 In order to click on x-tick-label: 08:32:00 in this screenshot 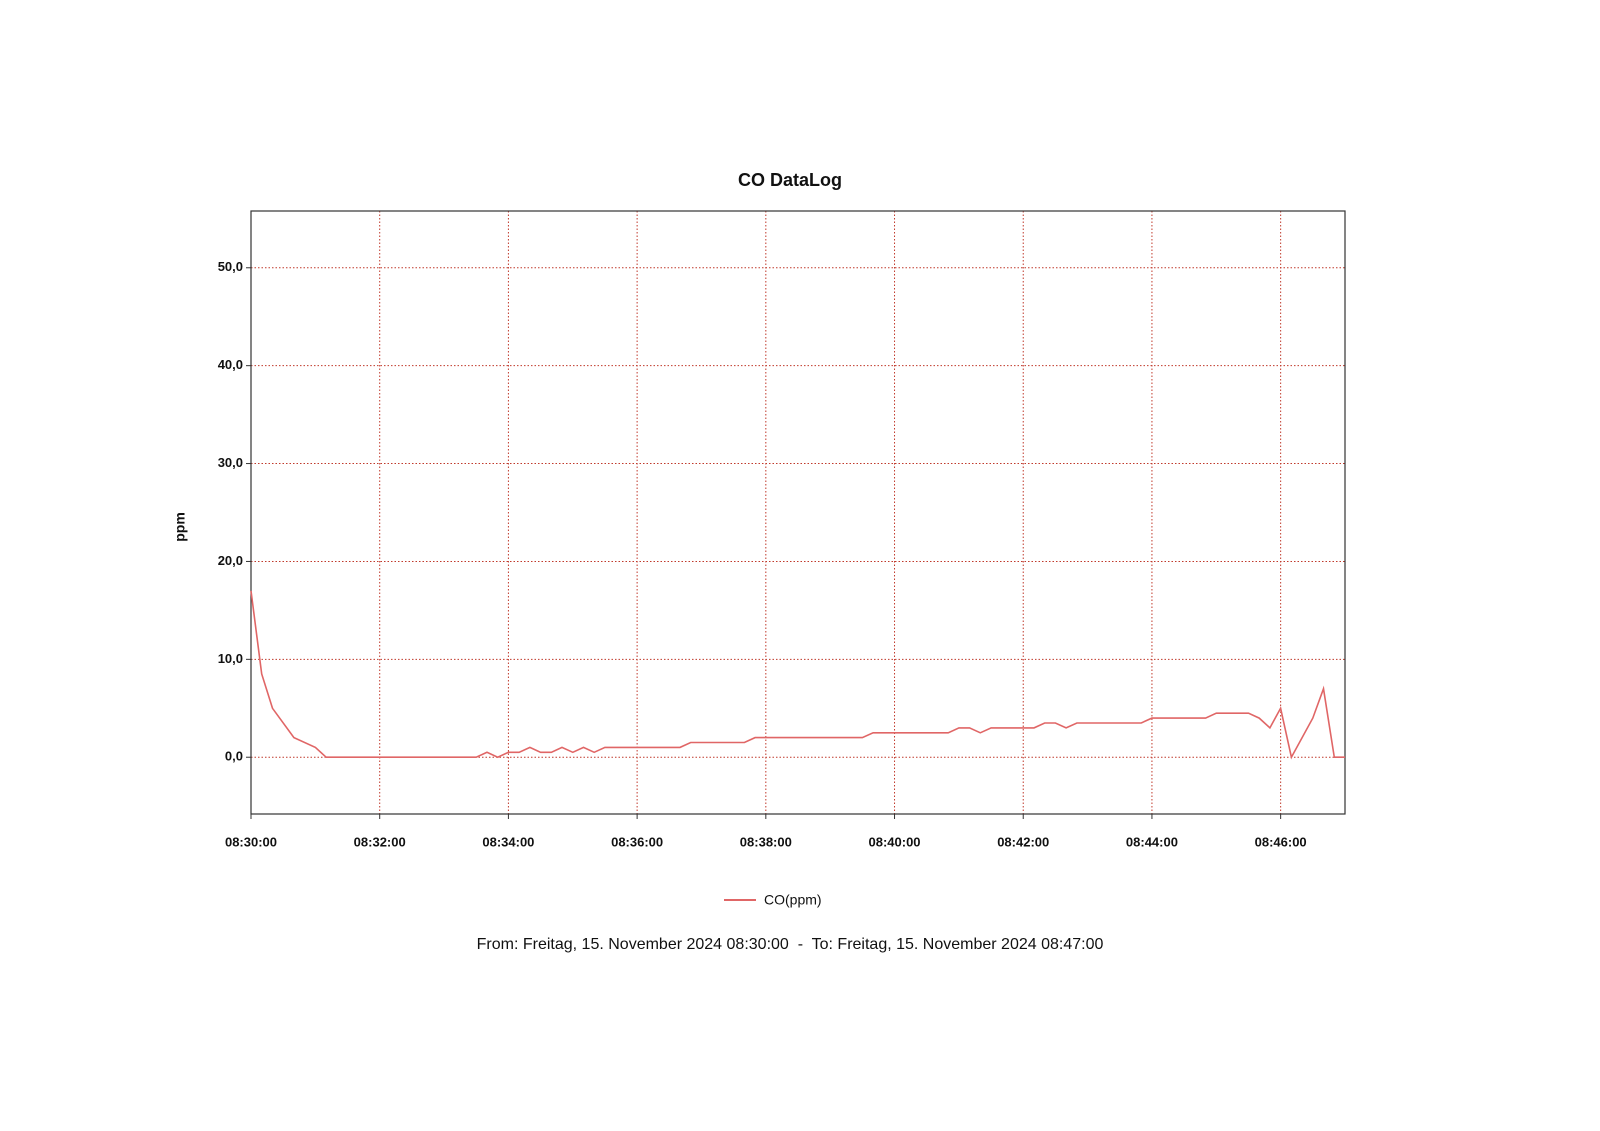, I will do `click(380, 841)`.